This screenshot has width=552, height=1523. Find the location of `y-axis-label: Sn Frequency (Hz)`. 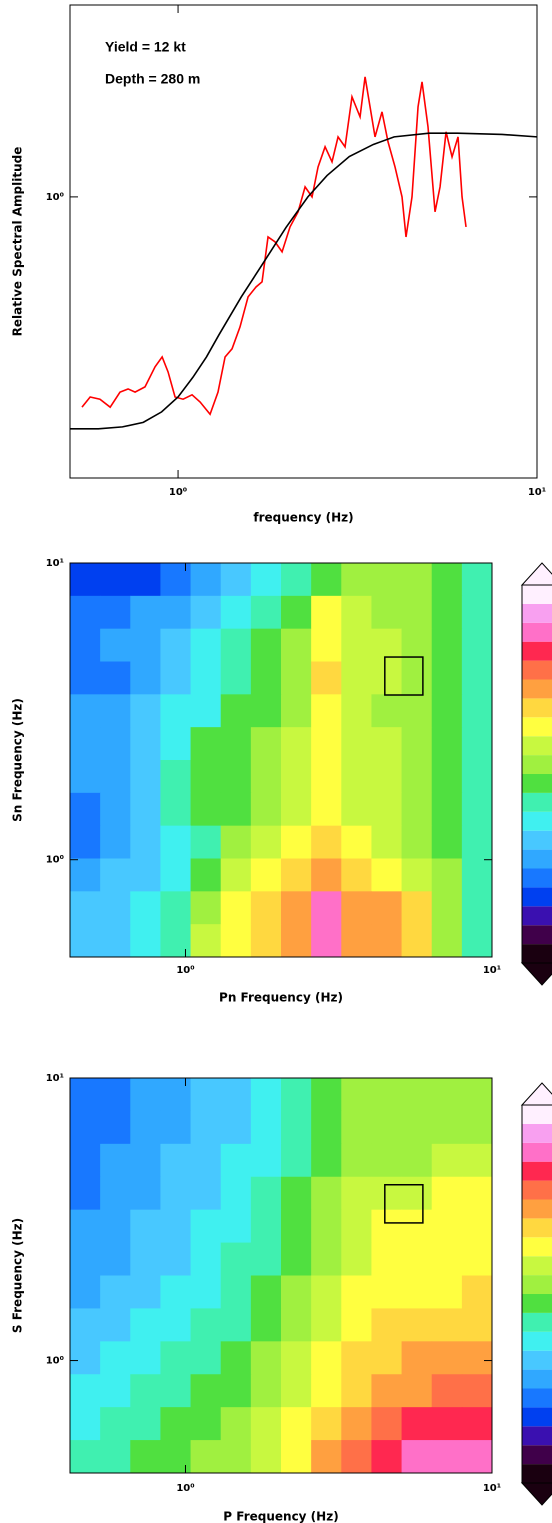

y-axis-label: Sn Frequency (Hz) is located at coordinates (18, 760).